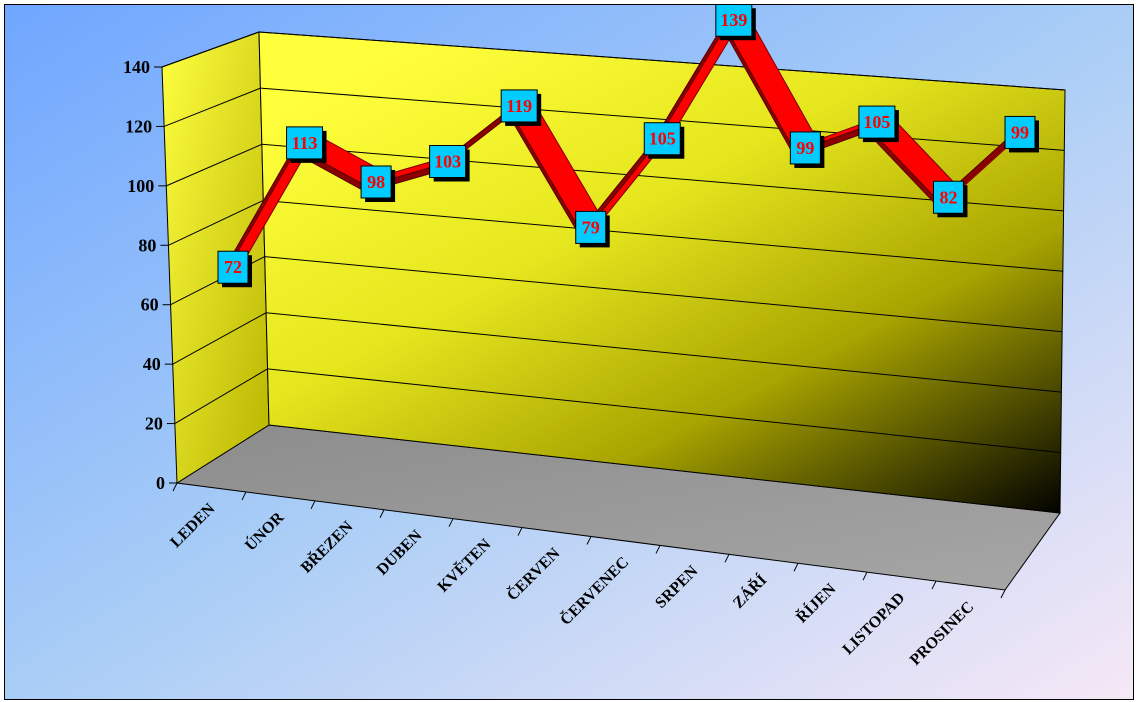  I want to click on data-label: 72, so click(233, 267).